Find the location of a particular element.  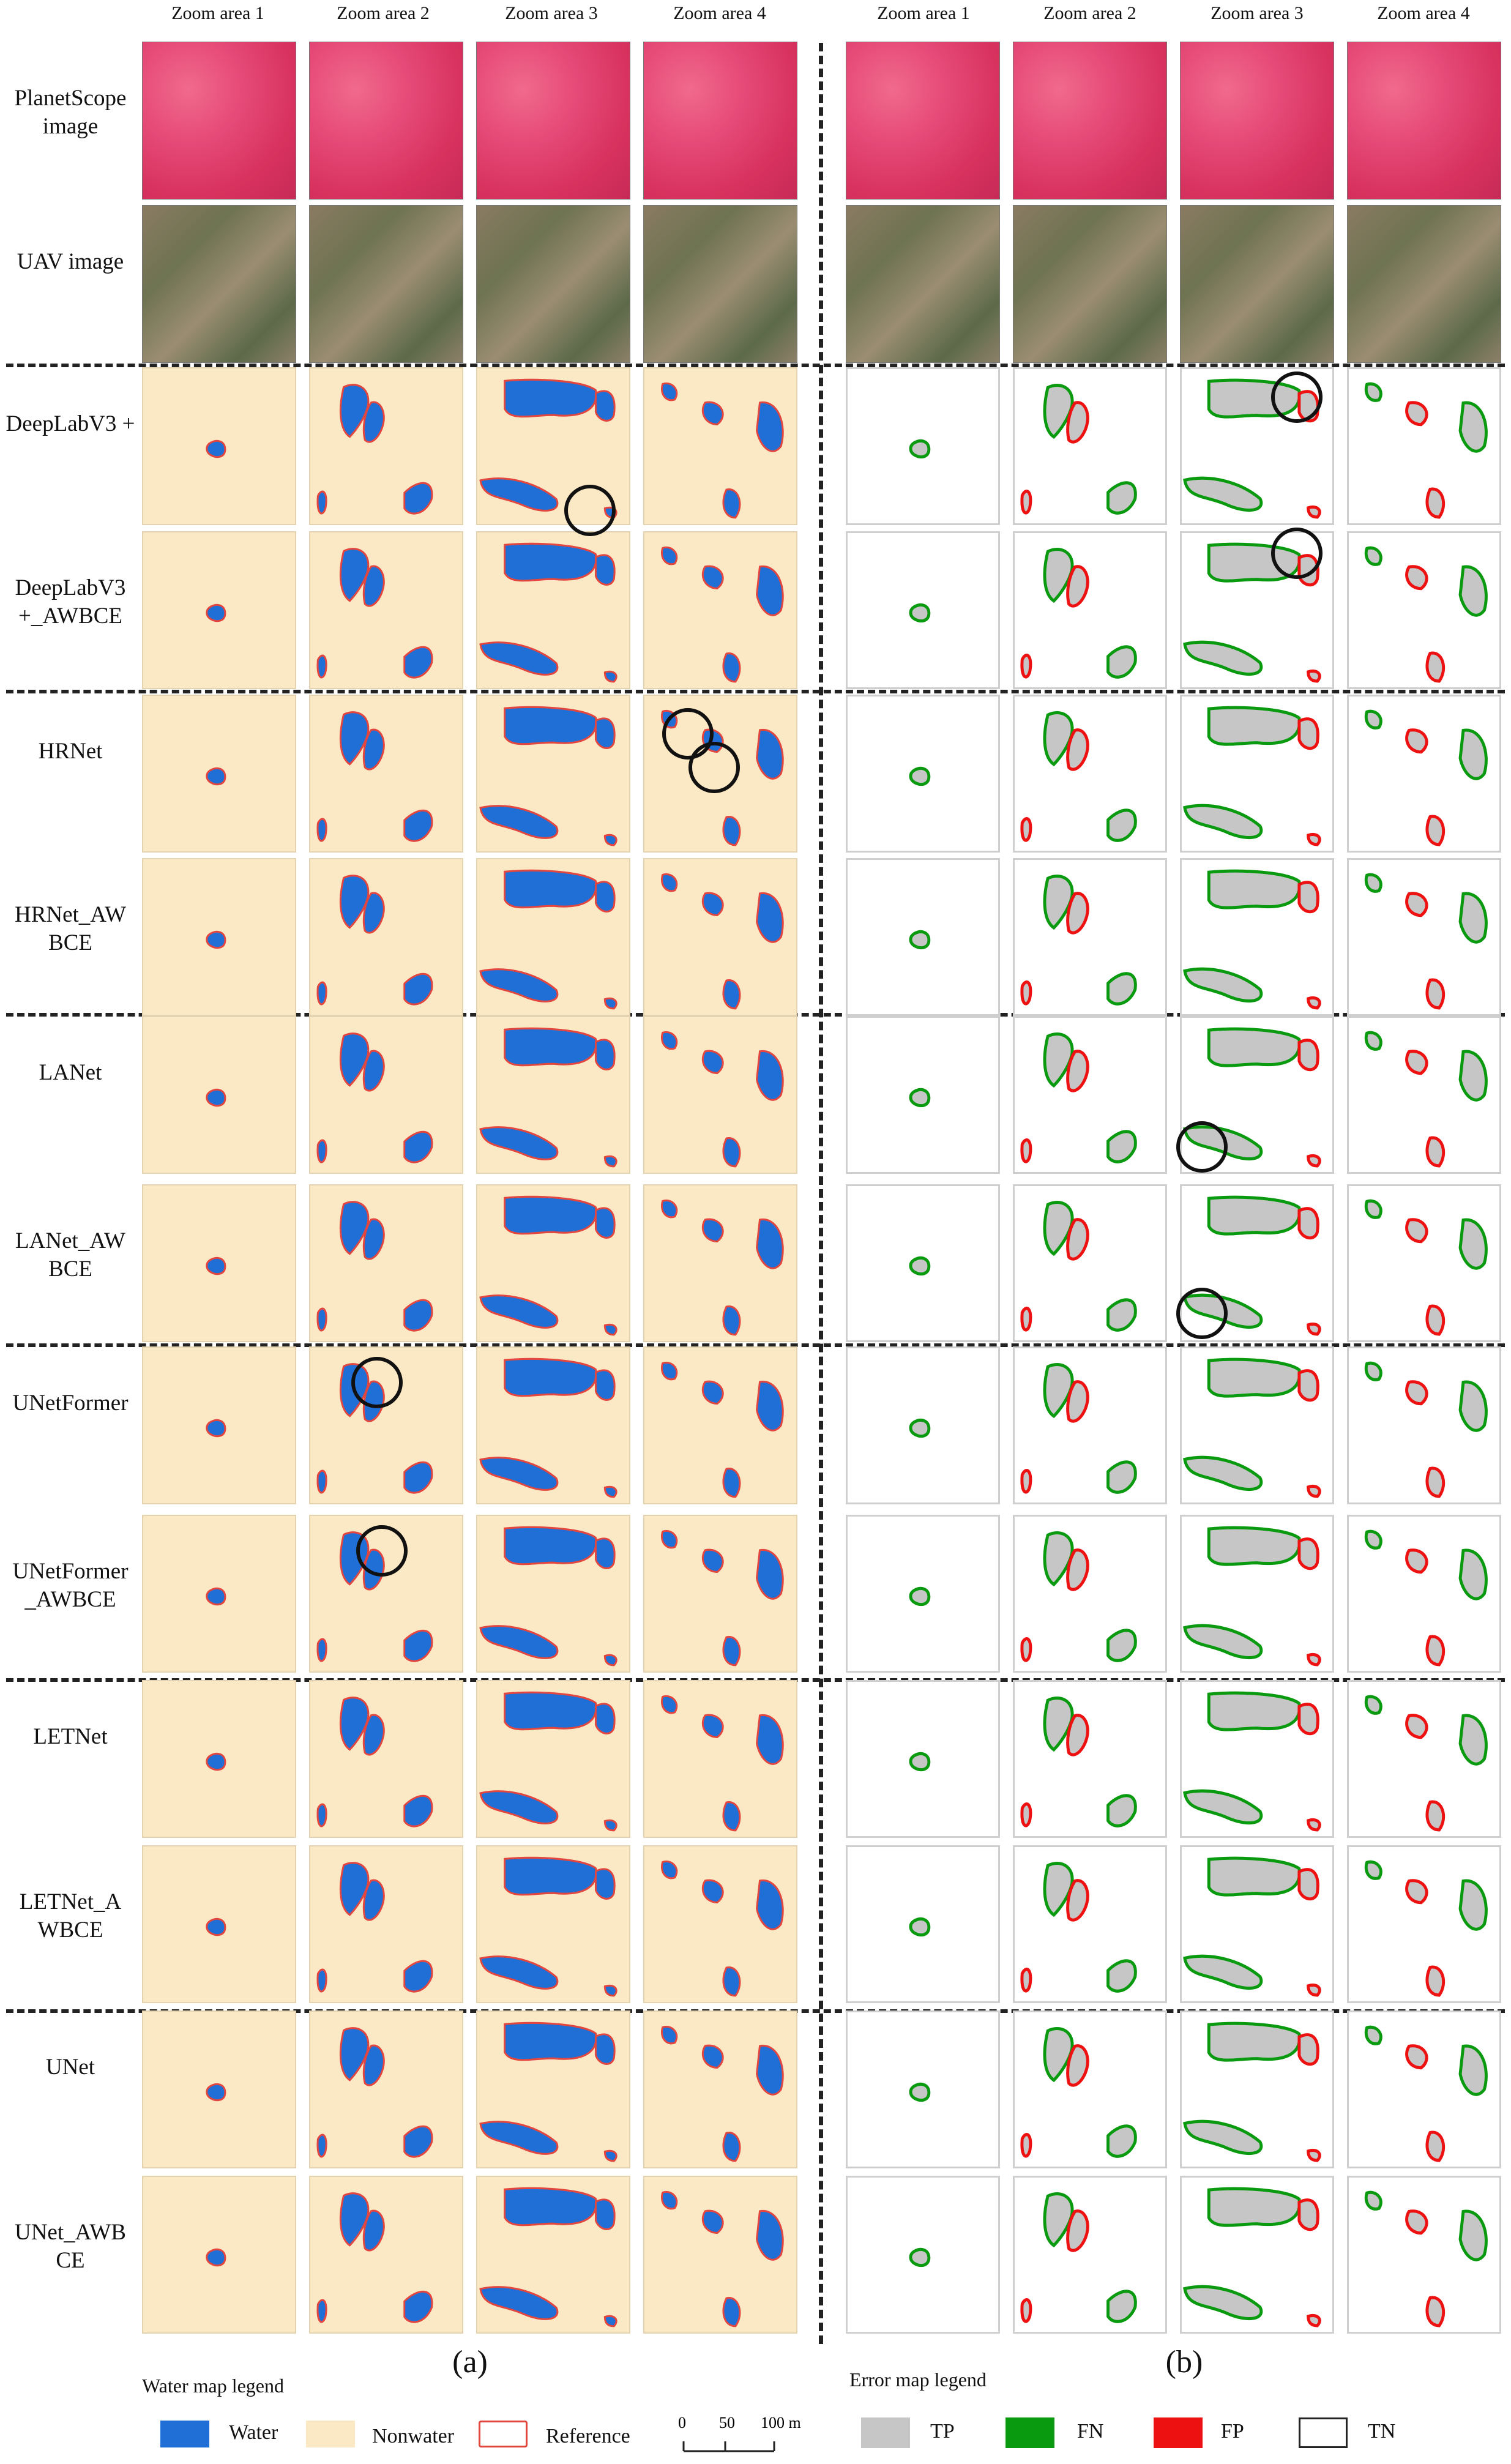

row-label: LETNet_A WBCE is located at coordinates (70, 1916).